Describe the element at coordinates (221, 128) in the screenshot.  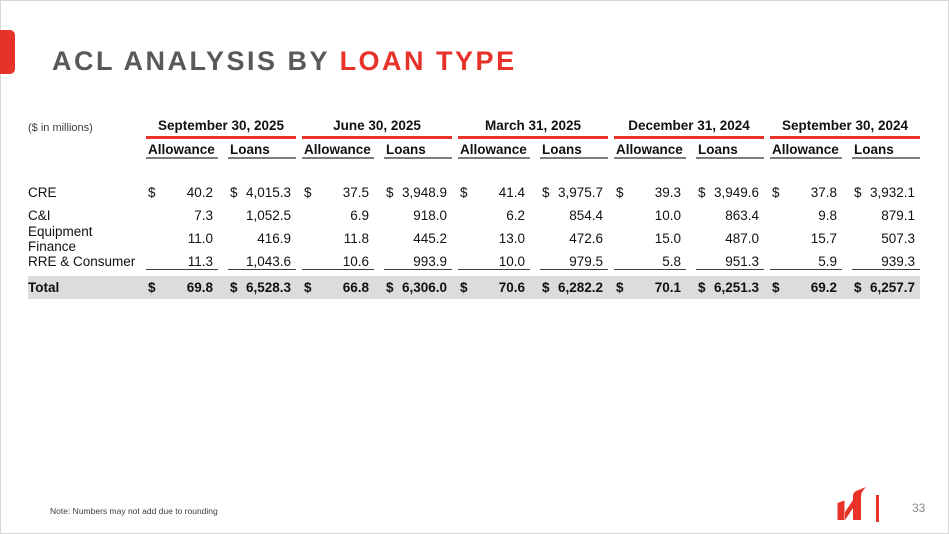
I see `group-header-sep30-2025: September 30, 2025` at that location.